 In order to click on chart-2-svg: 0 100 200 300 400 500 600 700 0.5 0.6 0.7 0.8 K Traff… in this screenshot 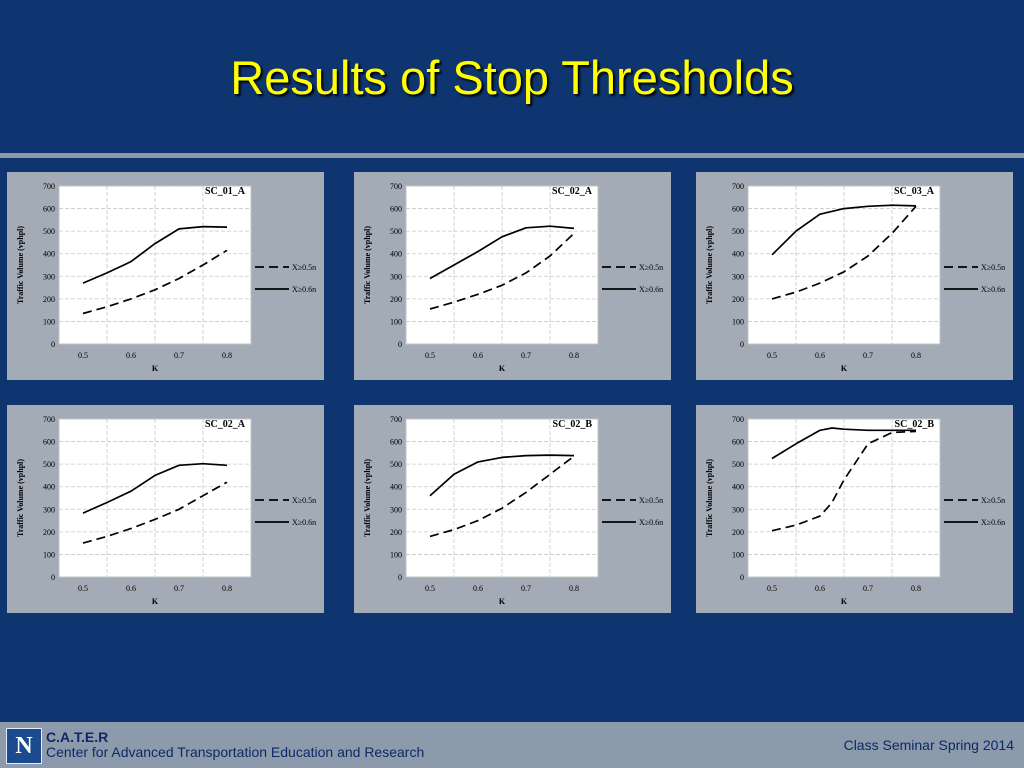, I will do `click(513, 277)`.